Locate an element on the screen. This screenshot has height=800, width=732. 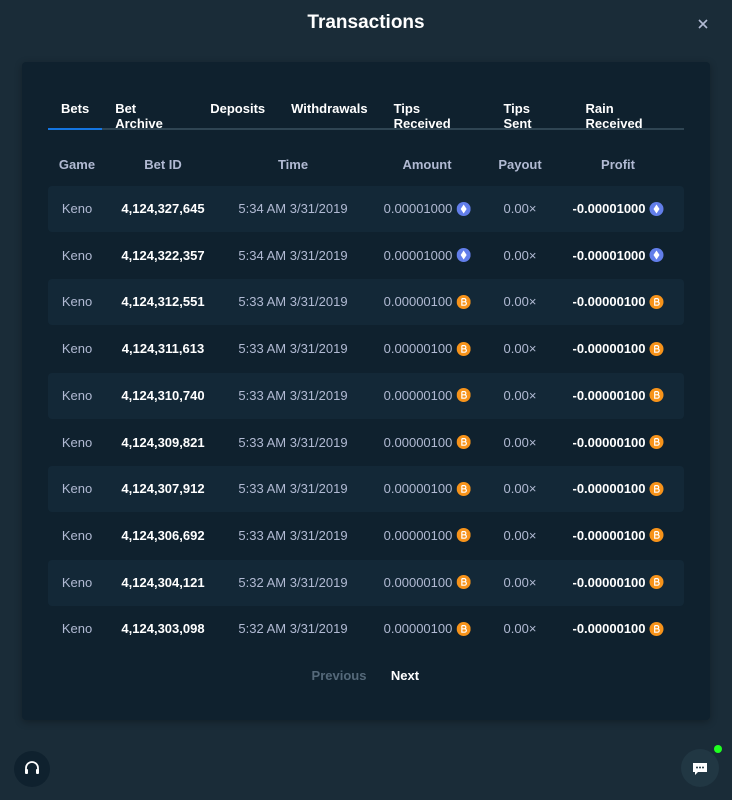
column-header: Bet ID is located at coordinates (163, 164).